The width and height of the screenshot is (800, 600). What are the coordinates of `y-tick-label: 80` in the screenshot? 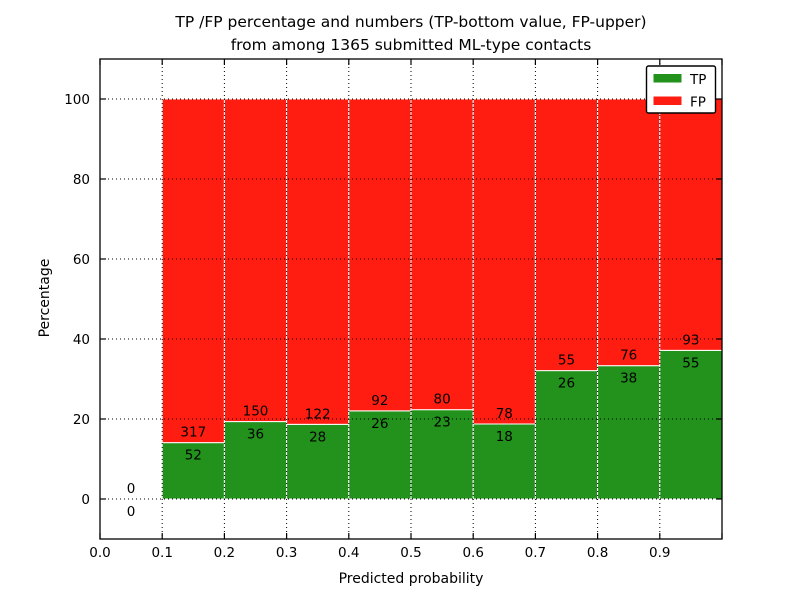 It's located at (81, 180).